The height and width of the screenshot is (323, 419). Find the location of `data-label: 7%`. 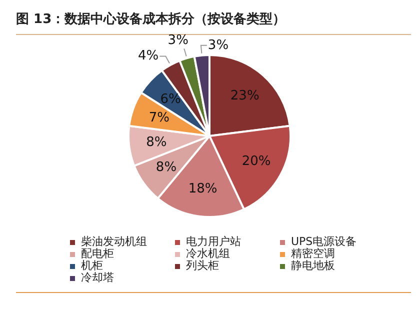

data-label: 7% is located at coordinates (159, 118).